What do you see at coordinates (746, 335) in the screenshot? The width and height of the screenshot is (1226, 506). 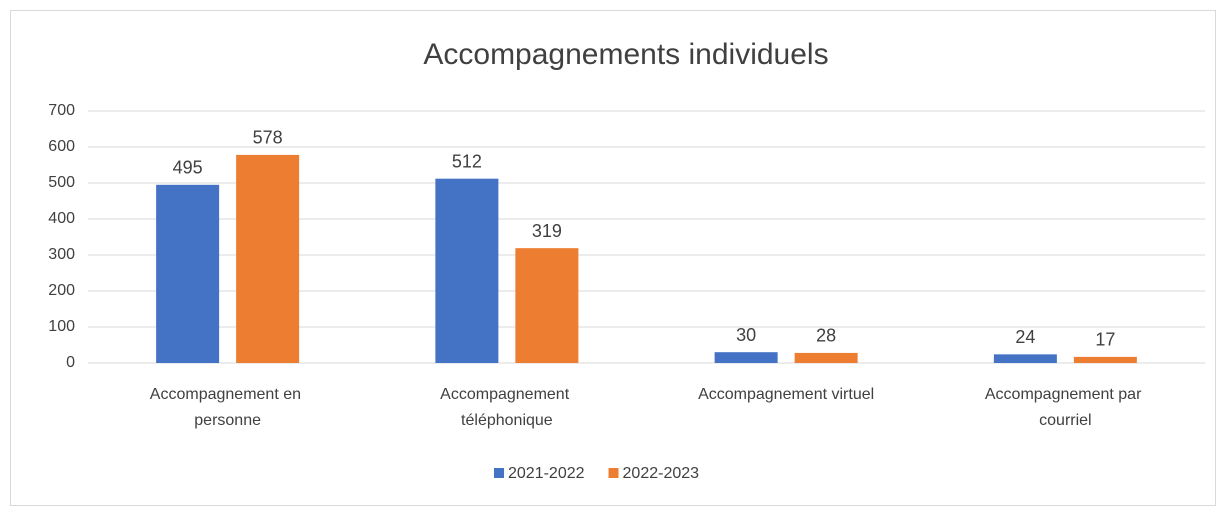 I see `data-label: 30` at bounding box center [746, 335].